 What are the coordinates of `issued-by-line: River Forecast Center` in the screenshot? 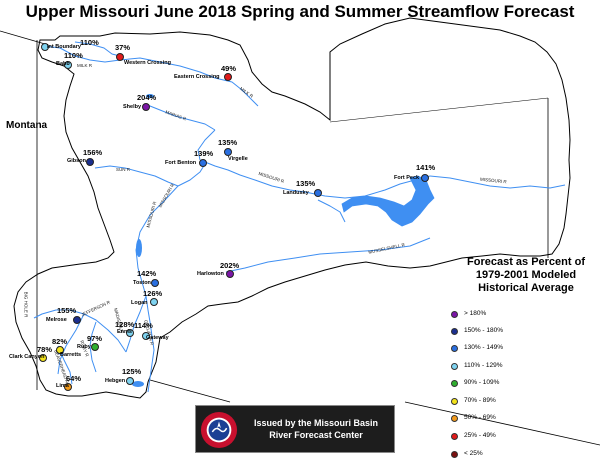 It's located at (316, 435).